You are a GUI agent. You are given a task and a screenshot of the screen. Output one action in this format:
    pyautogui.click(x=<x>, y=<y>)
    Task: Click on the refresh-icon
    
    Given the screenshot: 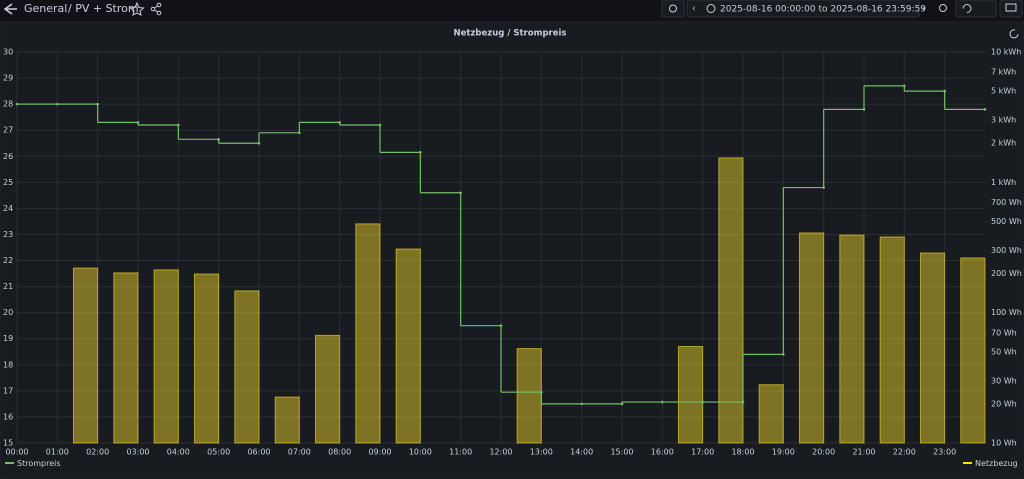 What is the action you would take?
    pyautogui.click(x=967, y=8)
    